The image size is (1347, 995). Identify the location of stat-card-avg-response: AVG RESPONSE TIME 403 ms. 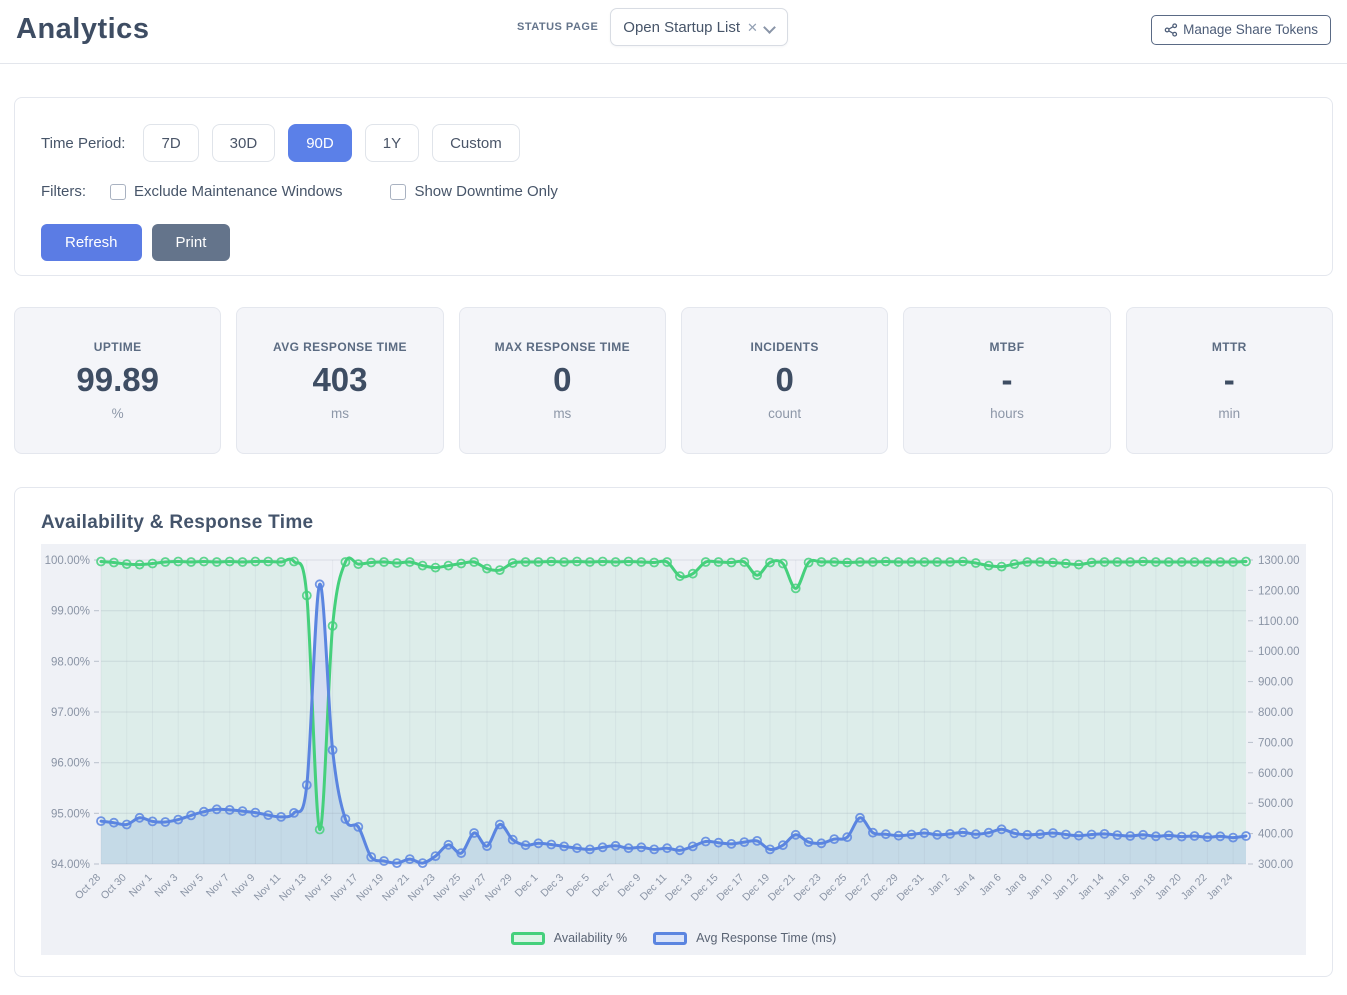
(340, 380).